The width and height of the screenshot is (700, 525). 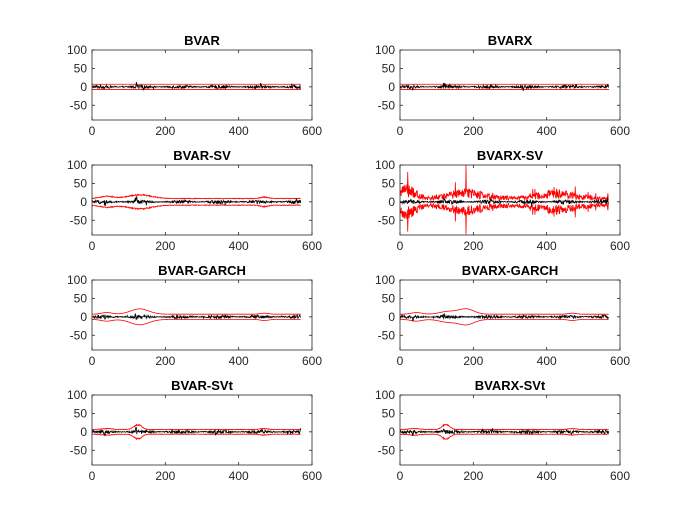 What do you see at coordinates (510, 270) in the screenshot?
I see `subplot-title: BVARX-GARCH` at bounding box center [510, 270].